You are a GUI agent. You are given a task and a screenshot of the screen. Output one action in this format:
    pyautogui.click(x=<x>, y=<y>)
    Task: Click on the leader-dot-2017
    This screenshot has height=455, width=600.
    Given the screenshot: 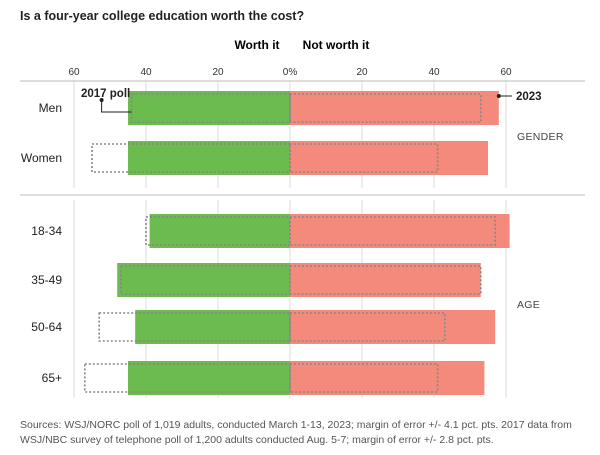 What is the action you would take?
    pyautogui.click(x=101, y=100)
    